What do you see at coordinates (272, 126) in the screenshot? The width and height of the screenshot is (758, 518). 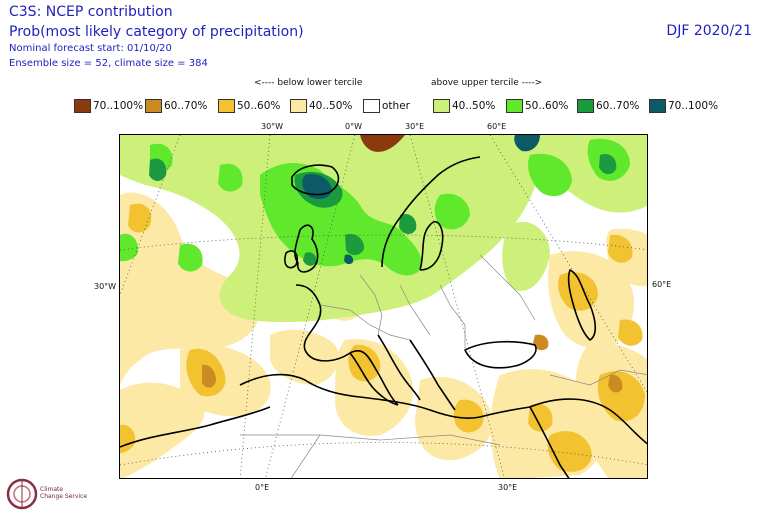 I see `axis-label-top: 30°W` at bounding box center [272, 126].